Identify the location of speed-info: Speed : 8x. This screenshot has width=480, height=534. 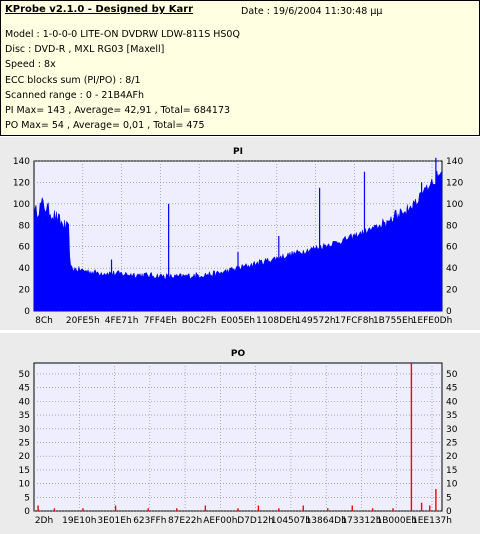
(30, 64).